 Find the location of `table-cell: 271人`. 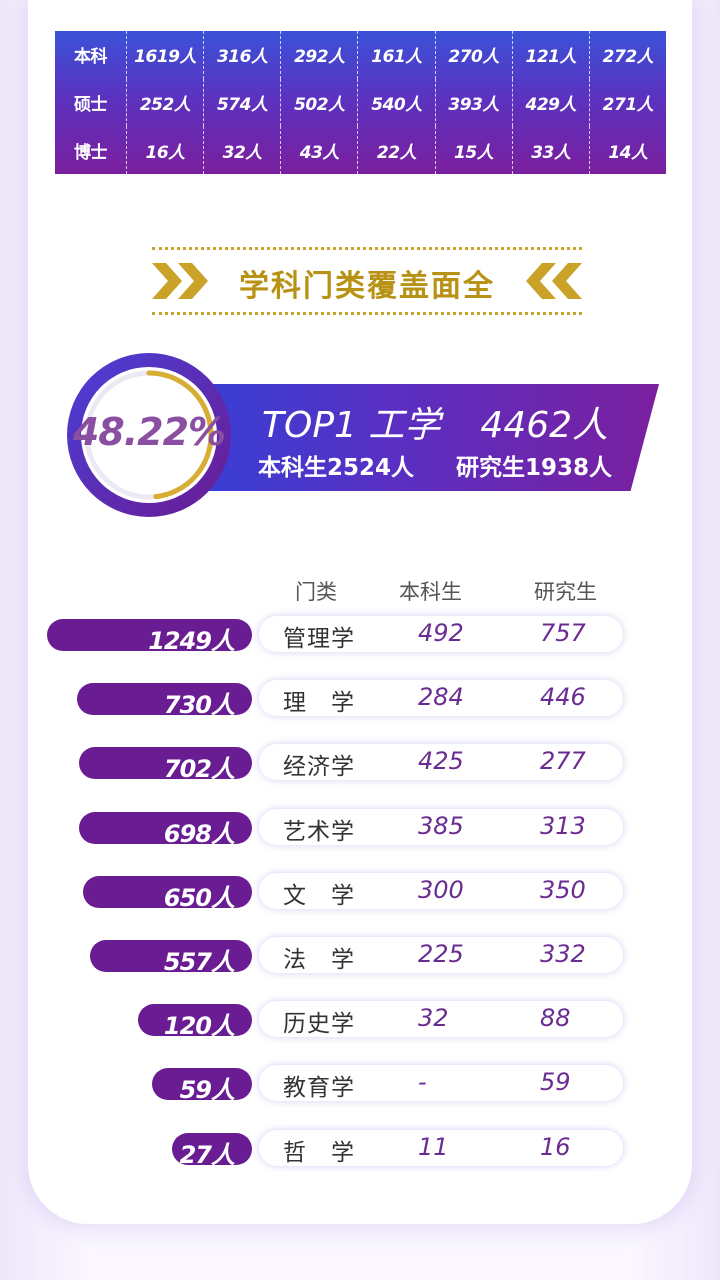

table-cell: 271人 is located at coordinates (627, 102).